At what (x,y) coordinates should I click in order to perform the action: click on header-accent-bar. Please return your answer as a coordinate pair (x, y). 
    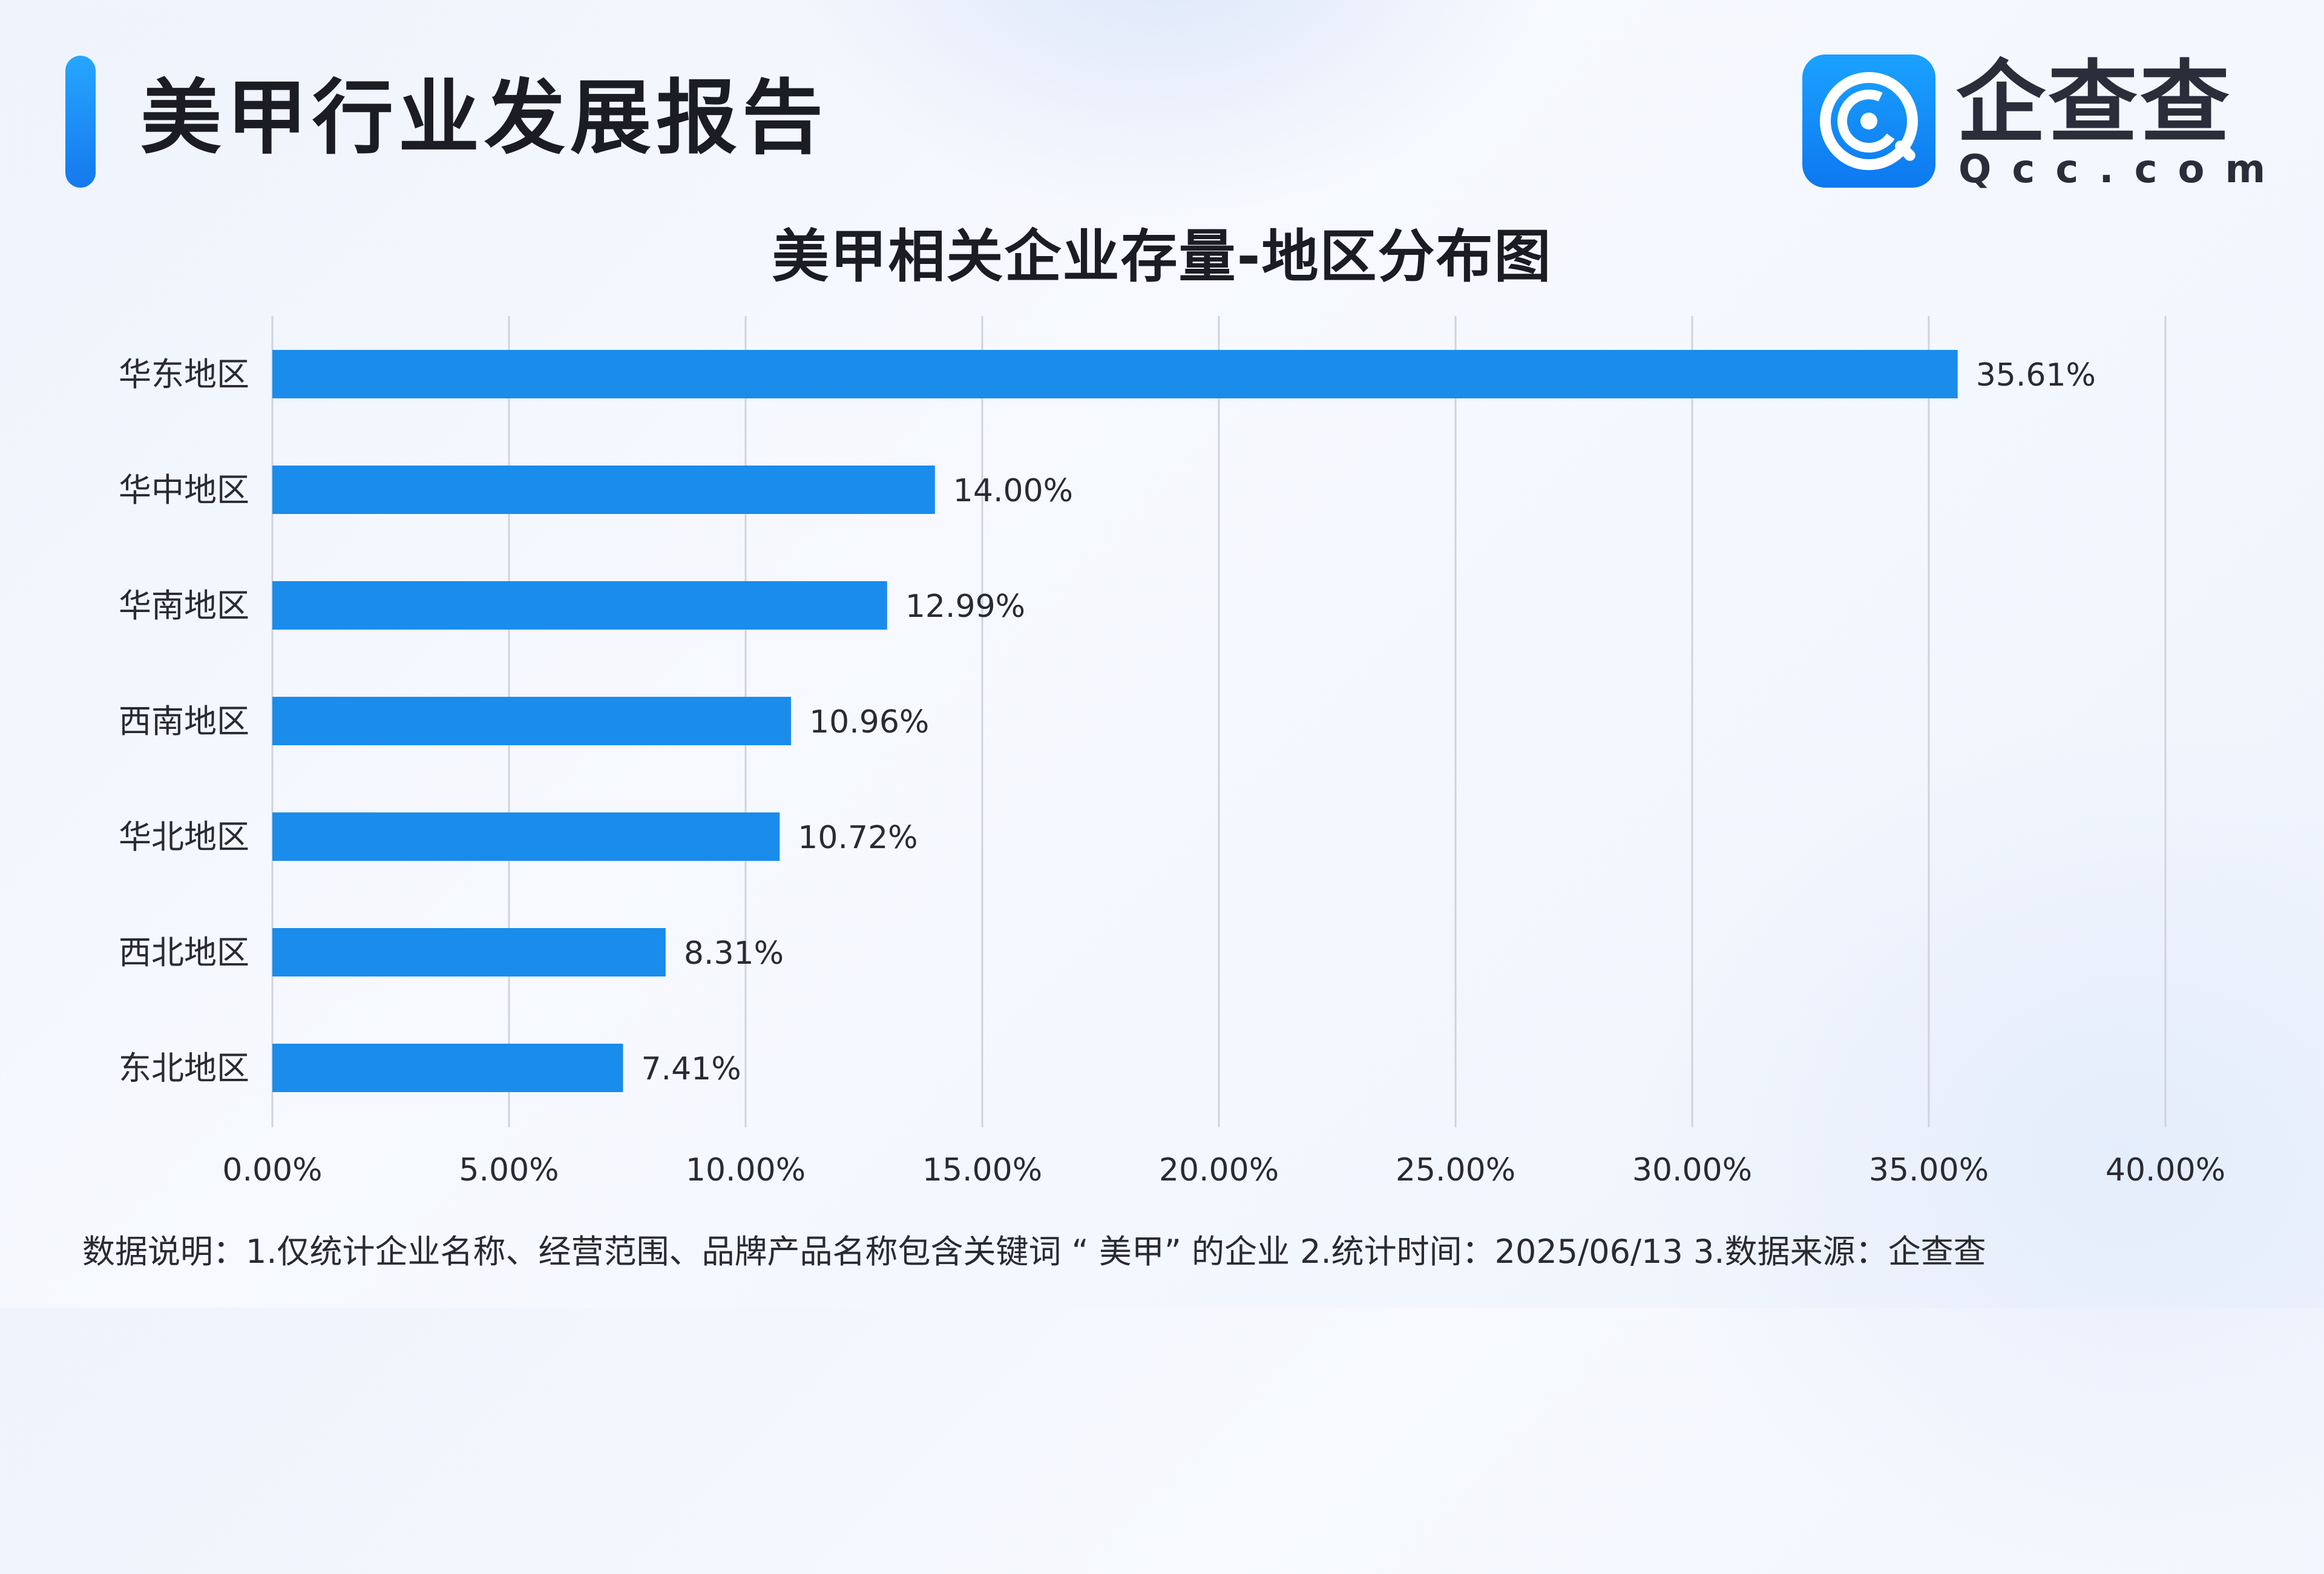
    Looking at the image, I should click on (80, 122).